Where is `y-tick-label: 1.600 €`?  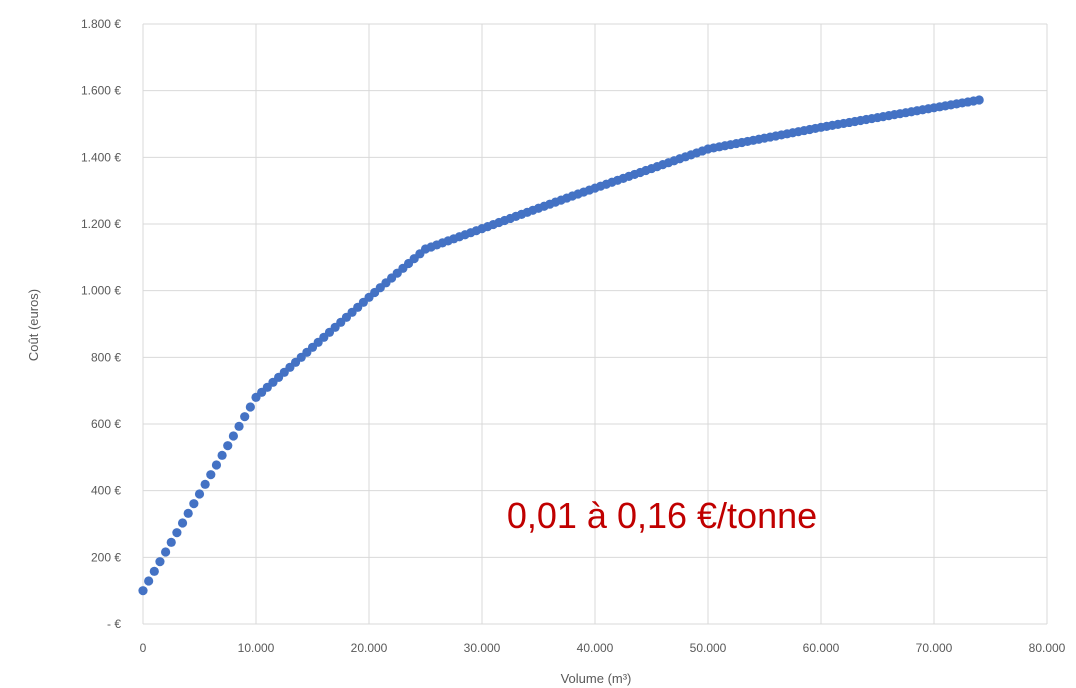 y-tick-label: 1.600 € is located at coordinates (101, 91).